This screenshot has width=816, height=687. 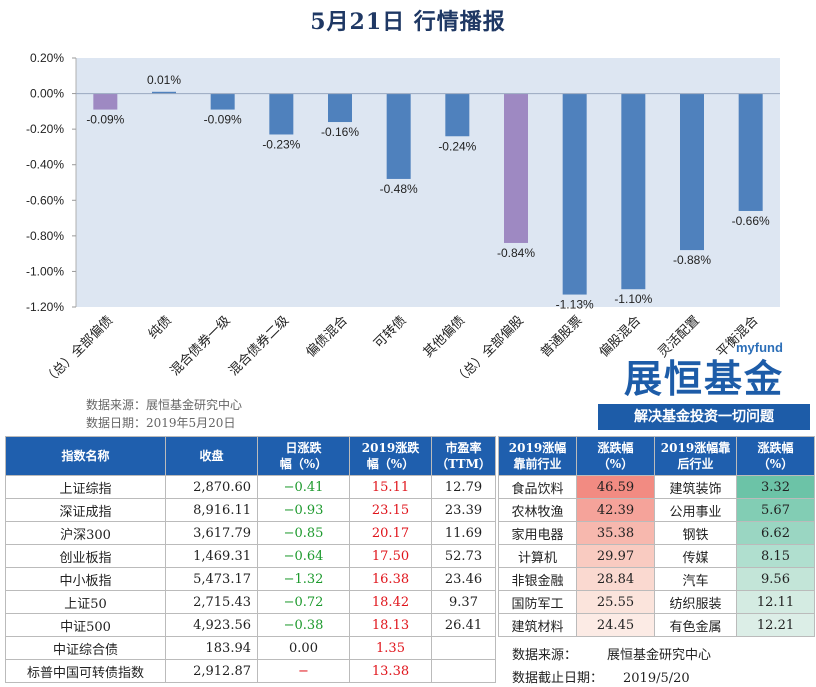 I want to click on bottom-industry: 汽车, so click(x=695, y=579).